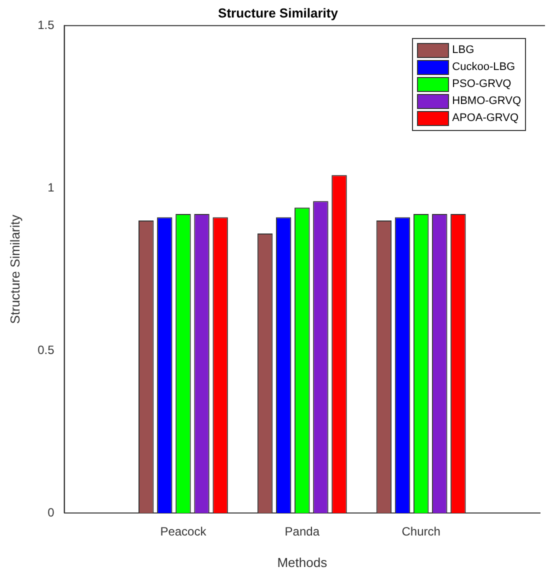 The image size is (552, 579). Describe the element at coordinates (51, 187) in the screenshot. I see `y-tick-label: 1` at that location.